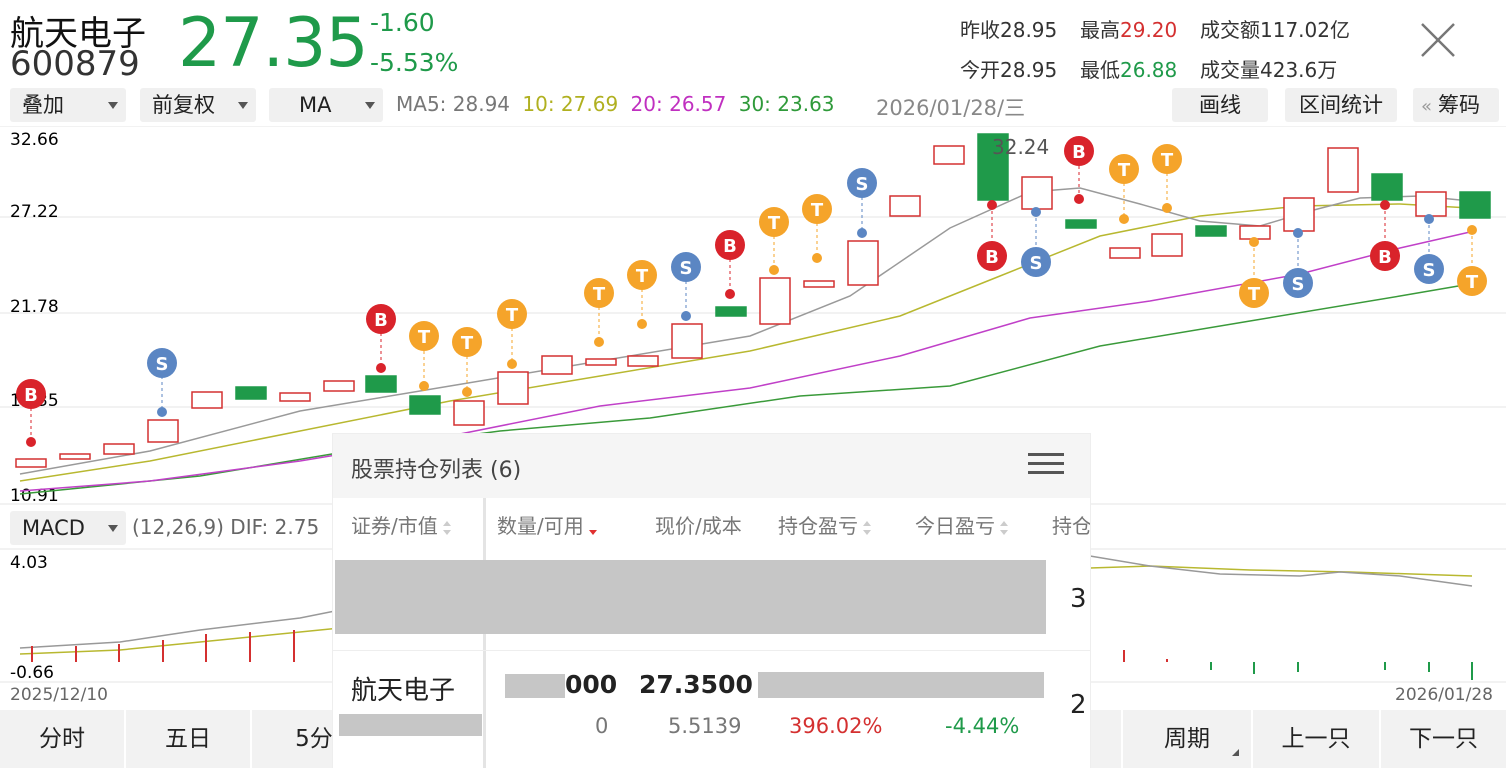  I want to click on col-header-price: 现价/成本, so click(698, 526).